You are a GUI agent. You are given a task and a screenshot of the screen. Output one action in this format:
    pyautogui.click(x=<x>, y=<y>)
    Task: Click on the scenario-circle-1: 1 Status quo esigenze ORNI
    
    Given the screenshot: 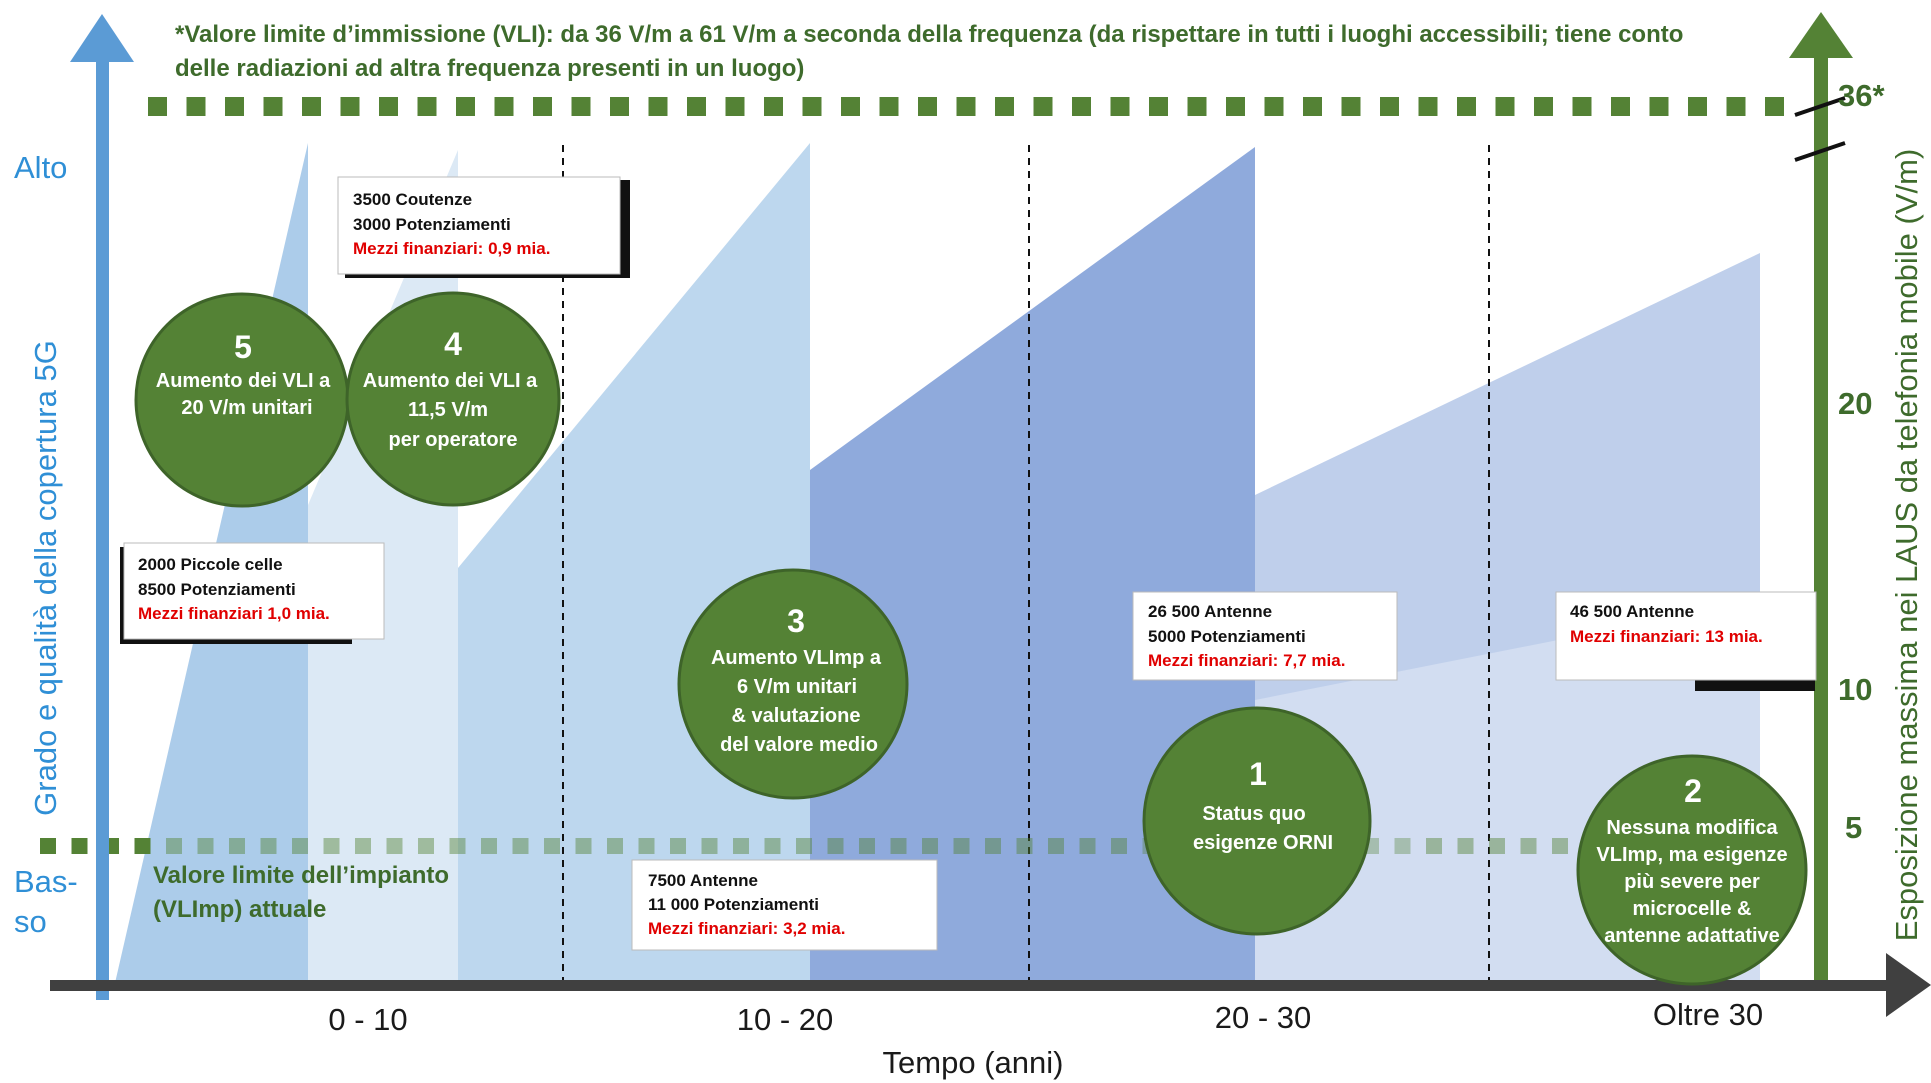 What is the action you would take?
    pyautogui.click(x=1257, y=821)
    